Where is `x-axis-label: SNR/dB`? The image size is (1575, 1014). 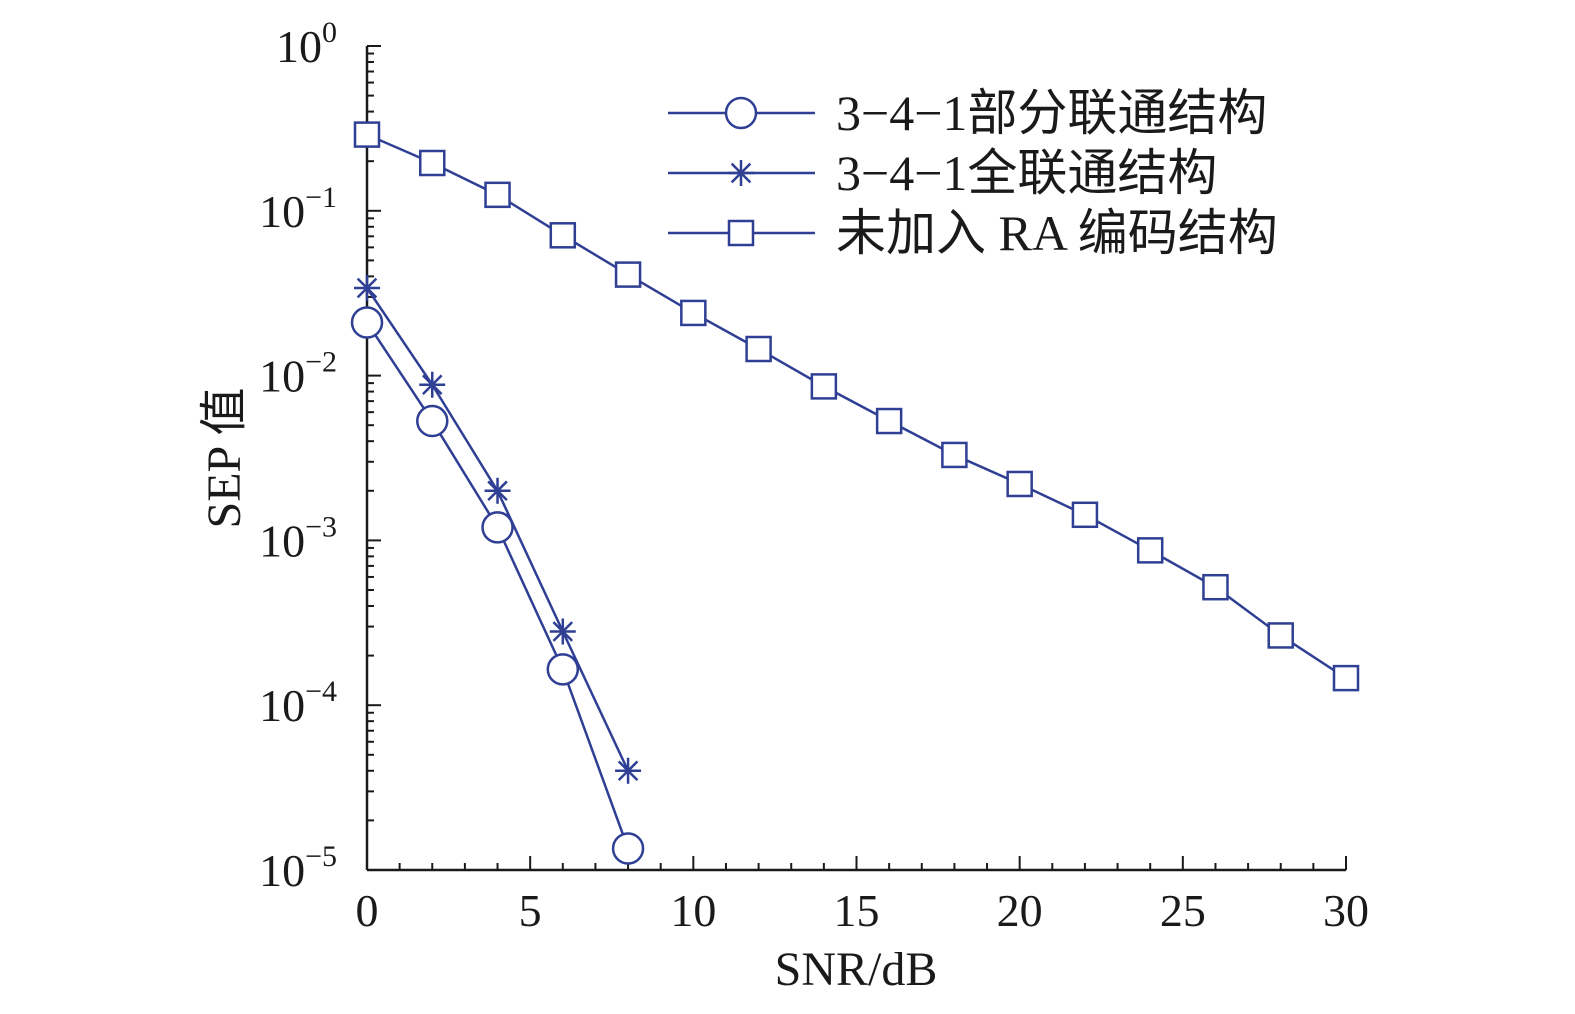 x-axis-label: SNR/dB is located at coordinates (856, 969).